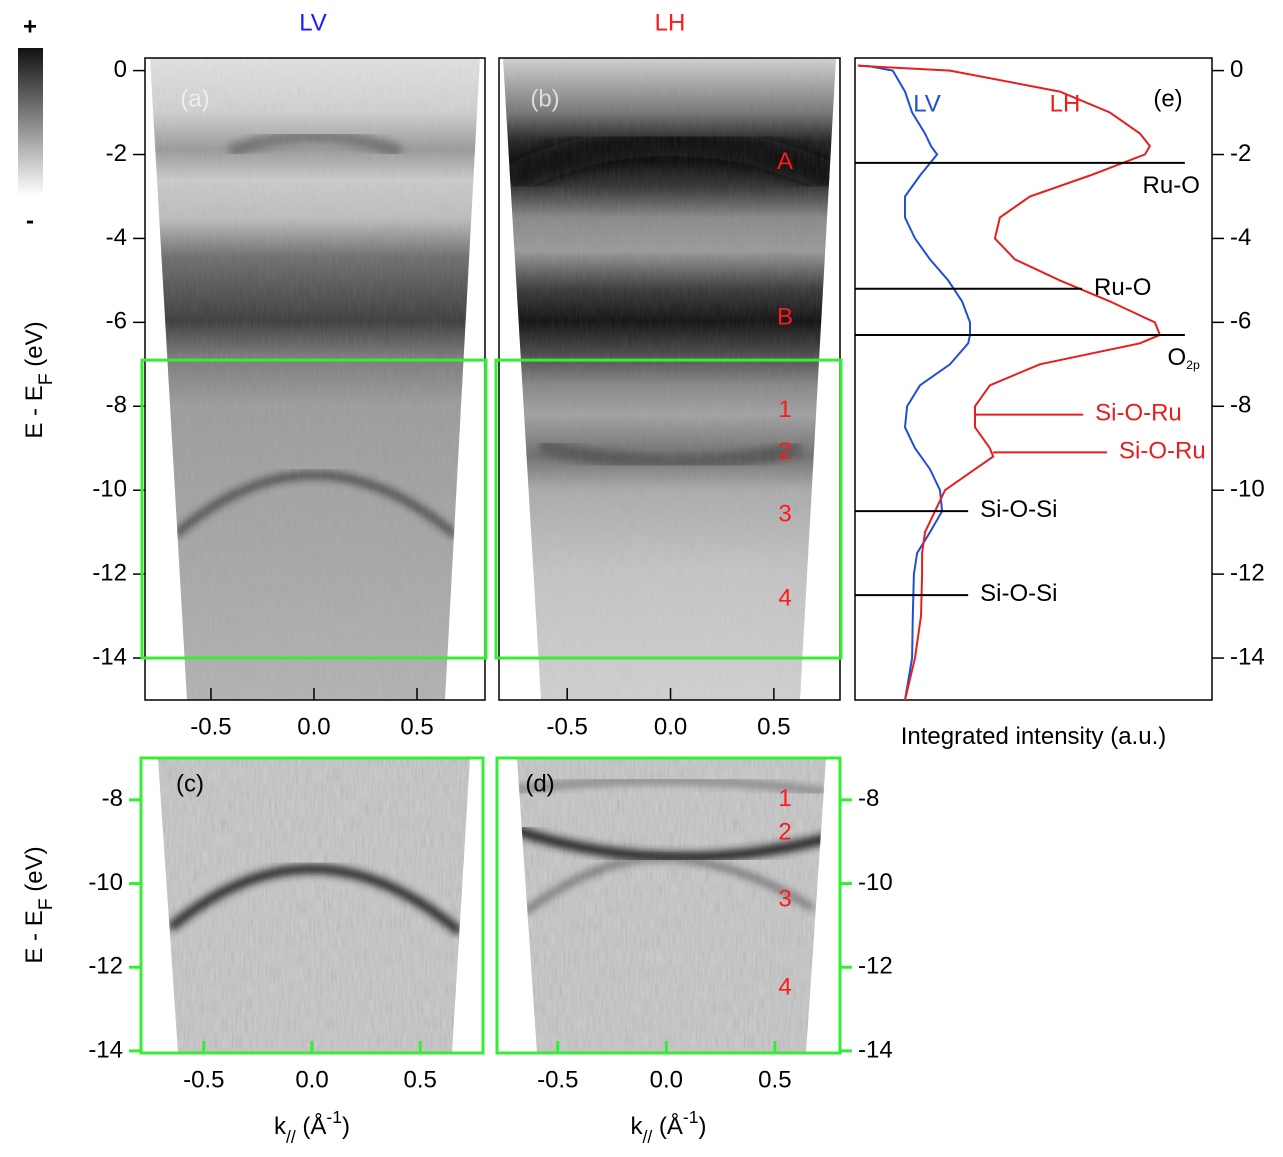  I want to click on panel-title: LH, so click(670, 22).